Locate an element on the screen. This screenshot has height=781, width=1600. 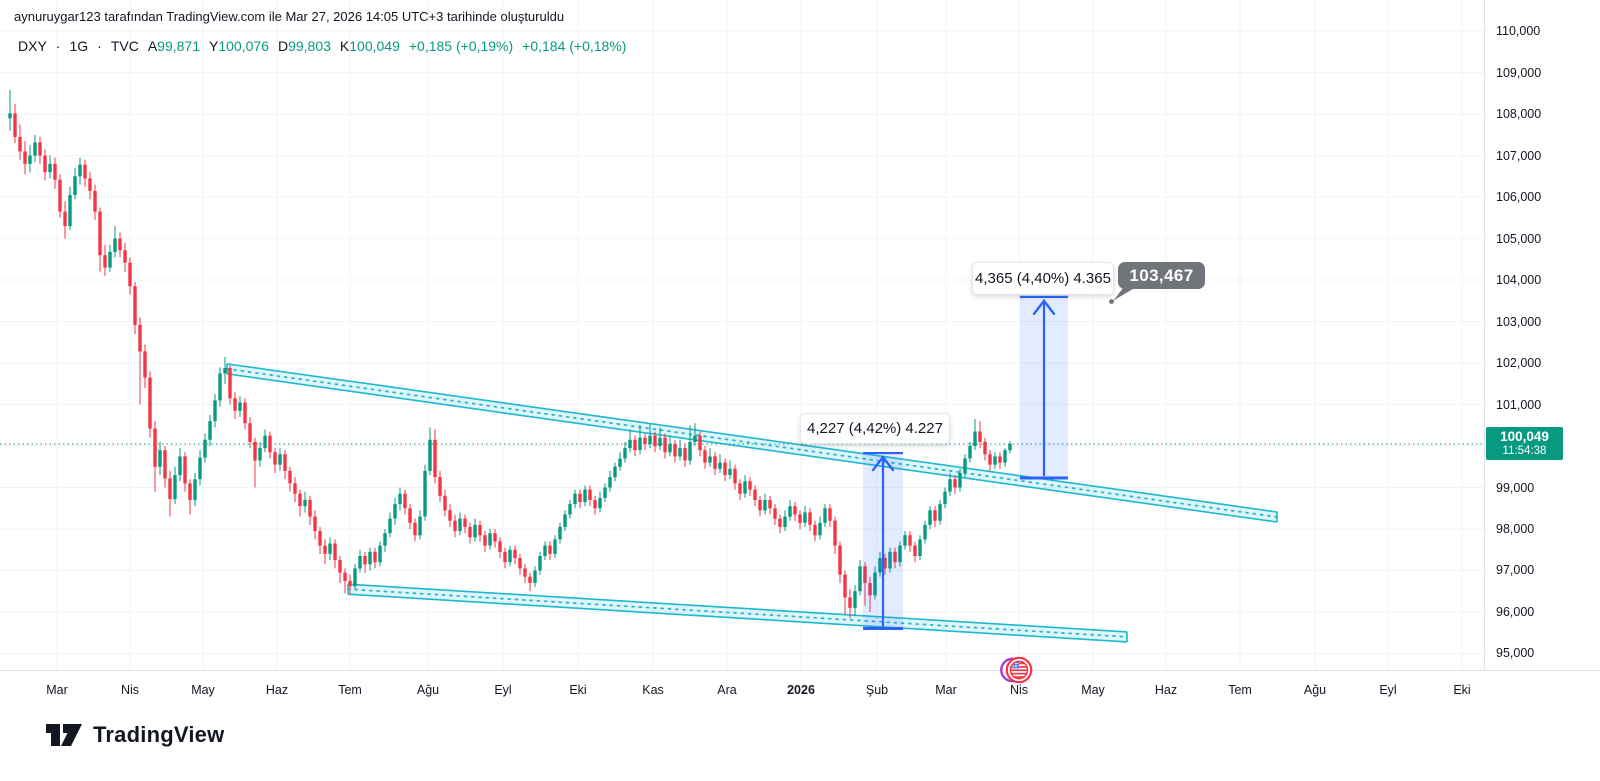
measure-tools is located at coordinates (965, 462).